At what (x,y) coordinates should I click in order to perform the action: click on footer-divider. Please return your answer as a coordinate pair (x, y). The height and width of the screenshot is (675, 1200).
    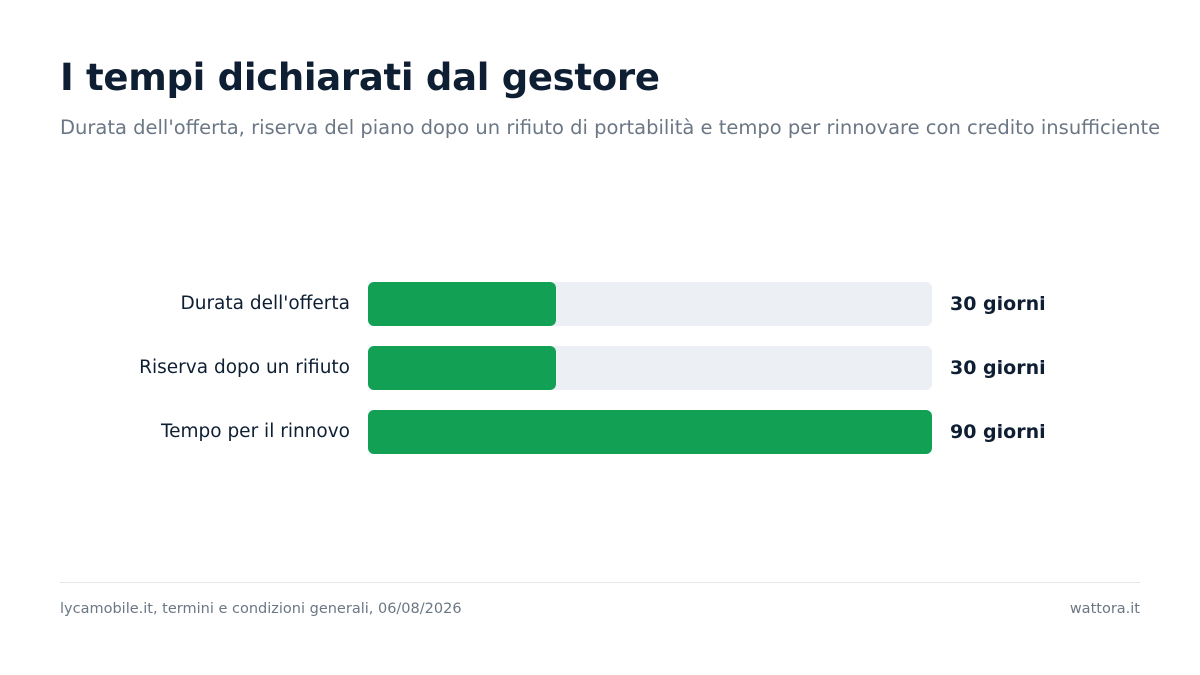
    Looking at the image, I should click on (600, 582).